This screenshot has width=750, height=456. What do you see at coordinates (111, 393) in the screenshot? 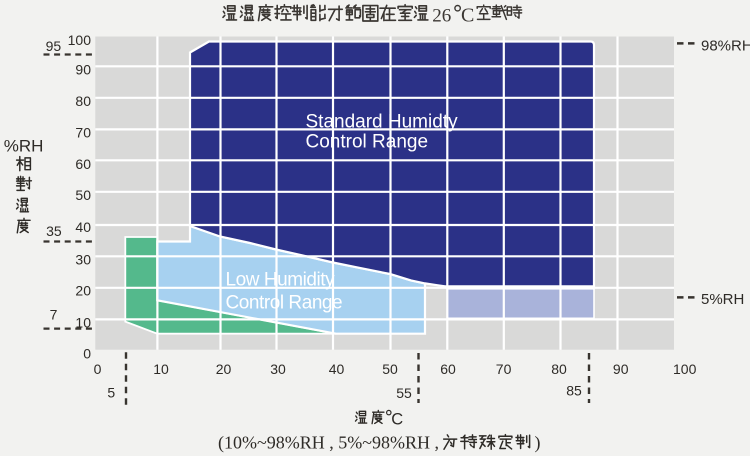
I see `svg-text: 5` at bounding box center [111, 393].